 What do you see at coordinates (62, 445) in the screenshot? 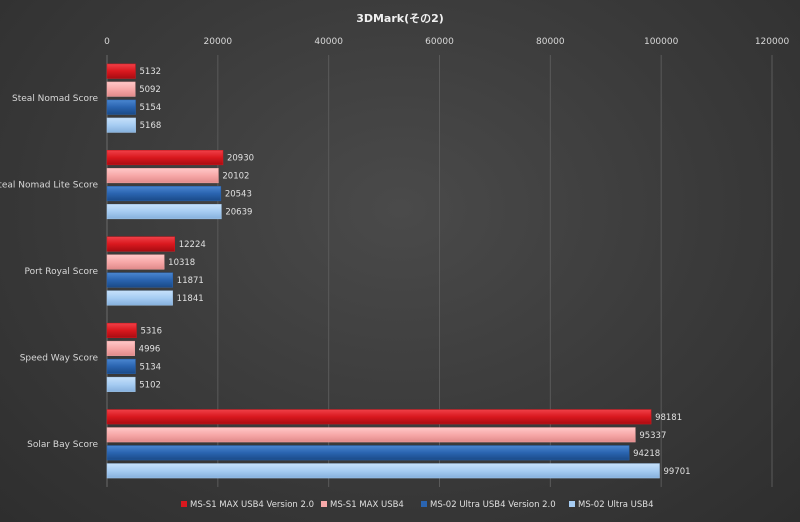
I see `category-label: Solar Bay Score` at bounding box center [62, 445].